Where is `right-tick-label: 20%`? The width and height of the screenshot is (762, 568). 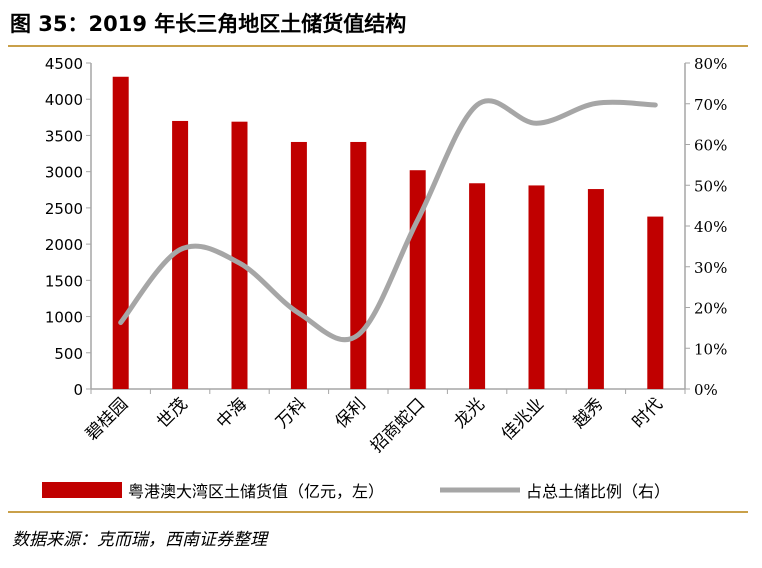 right-tick-label: 20% is located at coordinates (710, 309).